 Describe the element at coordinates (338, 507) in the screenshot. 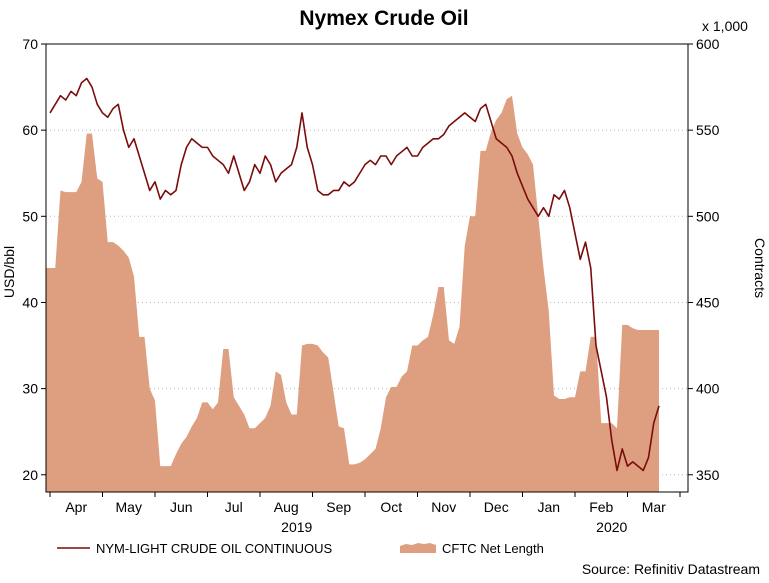

I see `x-month-label: Sep` at that location.